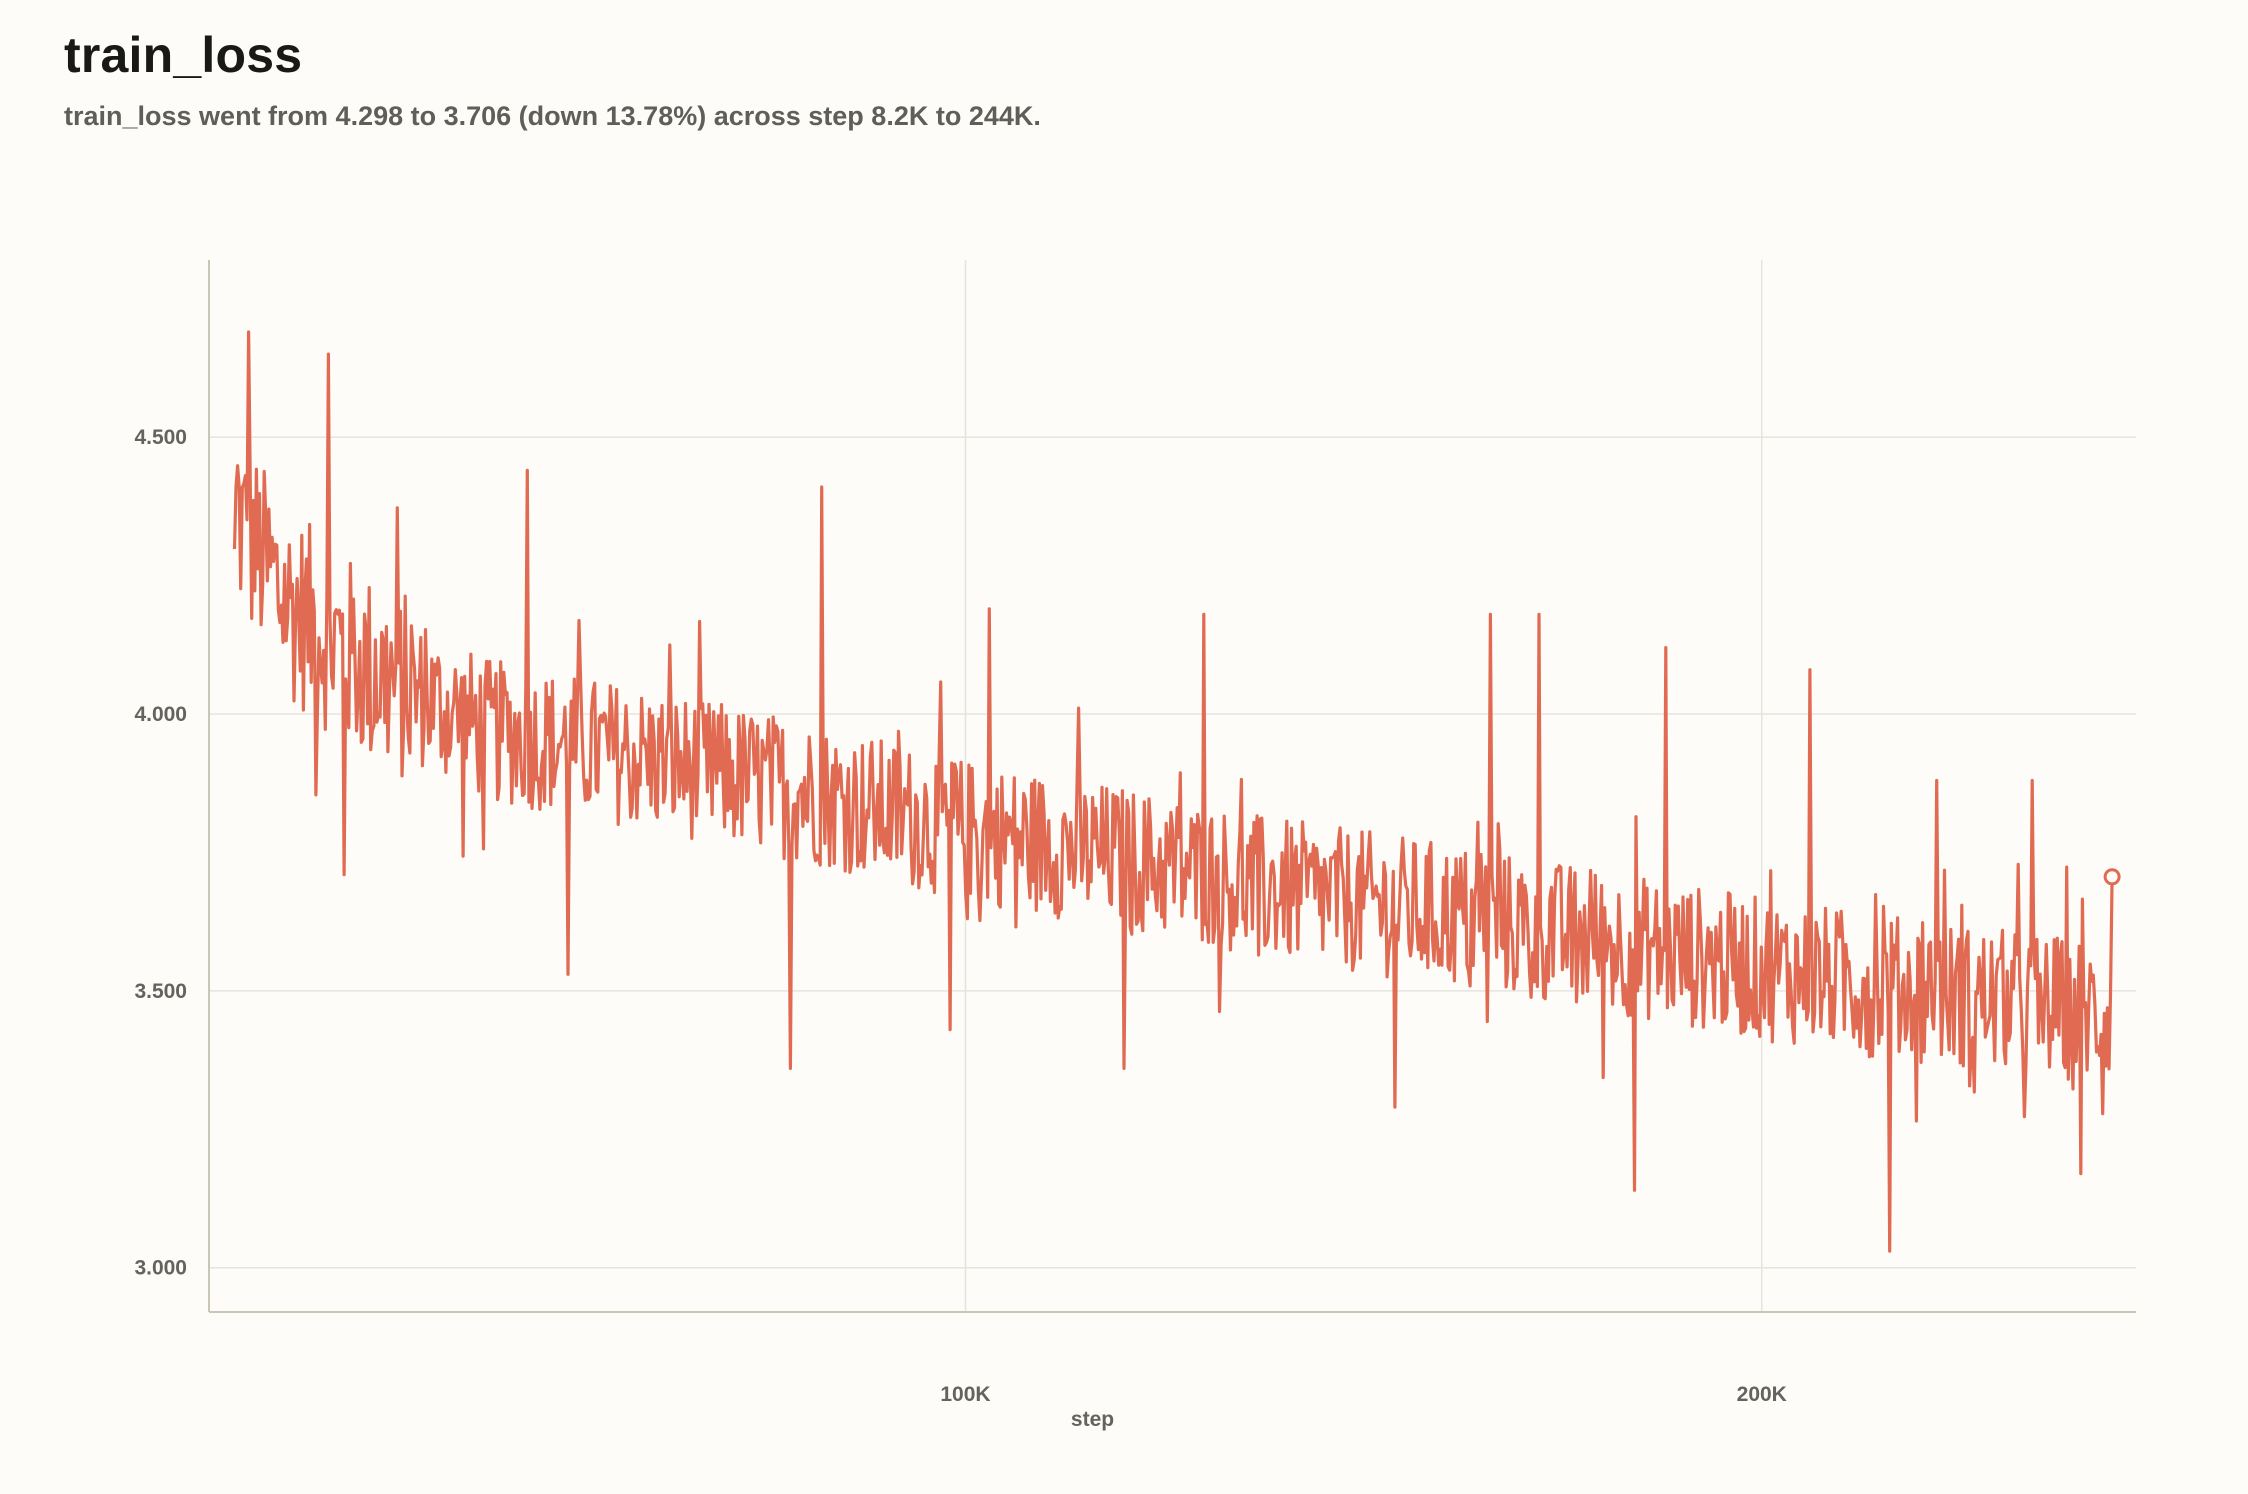 The image size is (2248, 1494). I want to click on y-tick-label: 3.500, so click(160, 991).